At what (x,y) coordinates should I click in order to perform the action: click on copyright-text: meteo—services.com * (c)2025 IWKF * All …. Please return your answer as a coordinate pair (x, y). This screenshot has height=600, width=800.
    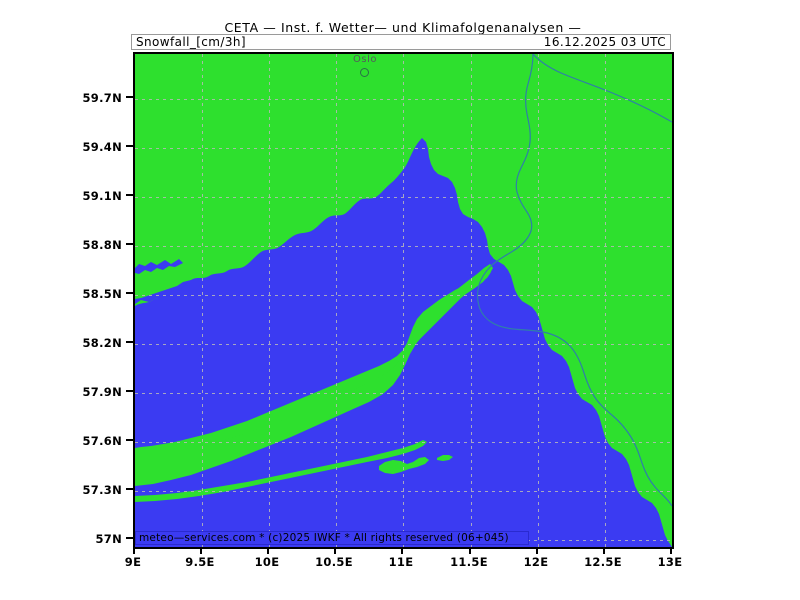
    Looking at the image, I should click on (324, 538).